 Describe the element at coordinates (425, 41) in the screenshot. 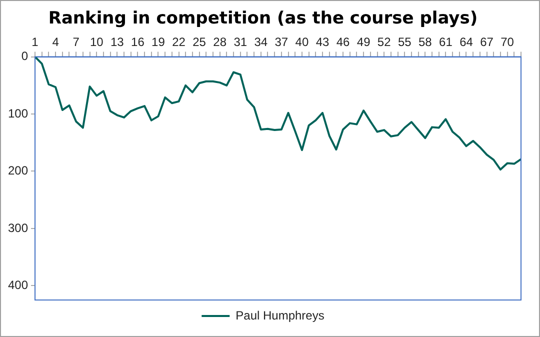

I see `x-tick-label: 58` at that location.